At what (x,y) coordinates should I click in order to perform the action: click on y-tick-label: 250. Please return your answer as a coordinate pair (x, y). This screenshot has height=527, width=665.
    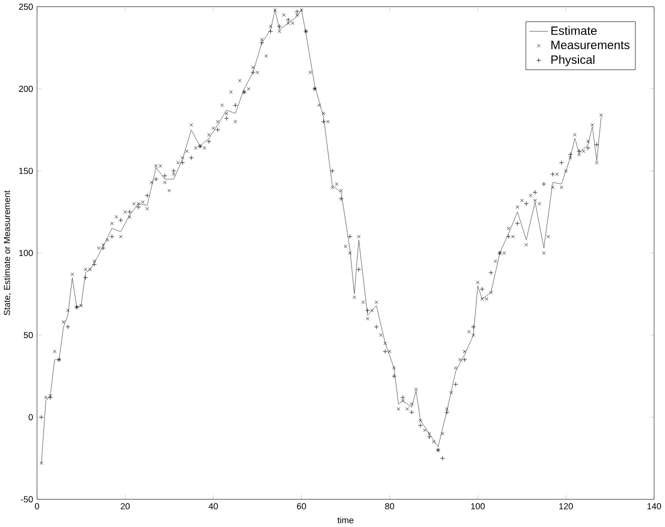
    Looking at the image, I should click on (26, 7).